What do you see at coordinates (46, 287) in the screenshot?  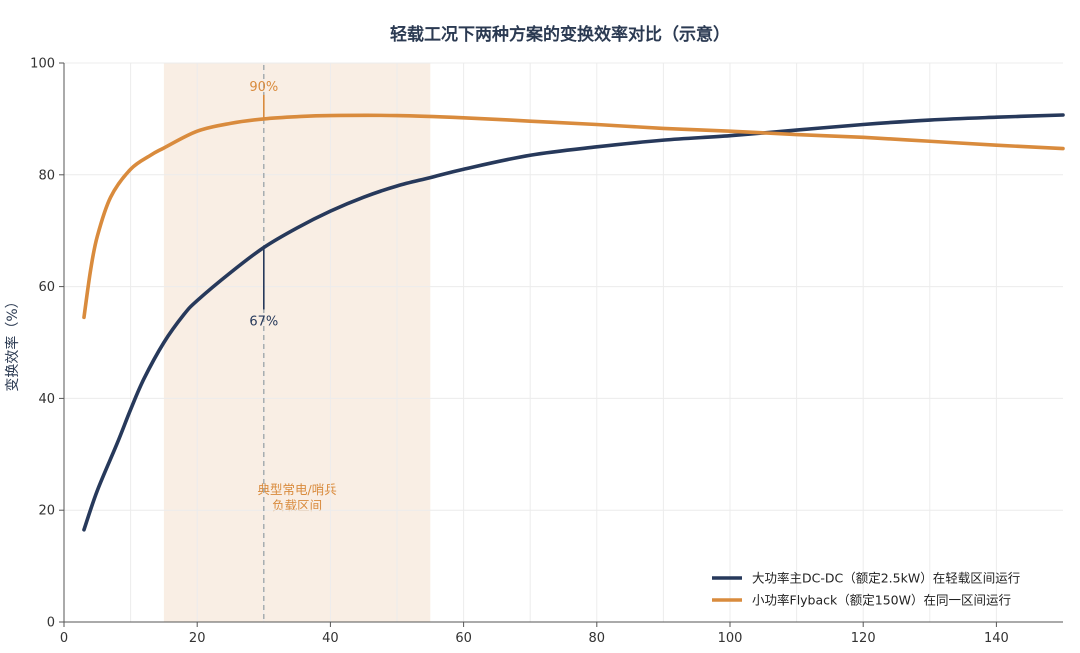 I see `y-tick-label: 60` at bounding box center [46, 287].